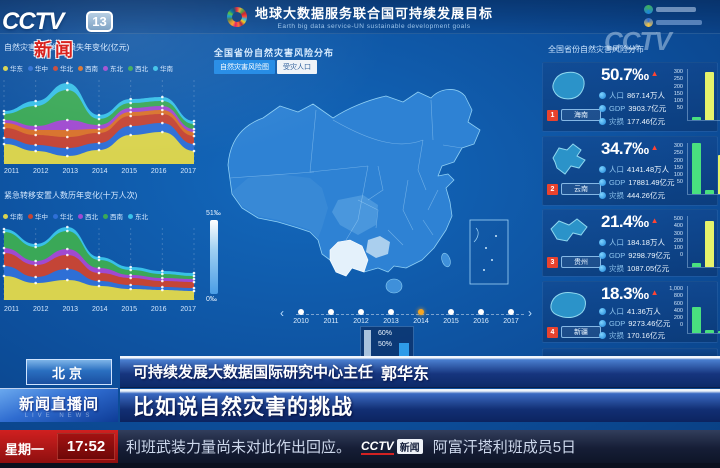 This screenshot has height=468, width=720. Describe the element at coordinates (481, 317) in the screenshot. I see `timeline-year: 2016` at that location.